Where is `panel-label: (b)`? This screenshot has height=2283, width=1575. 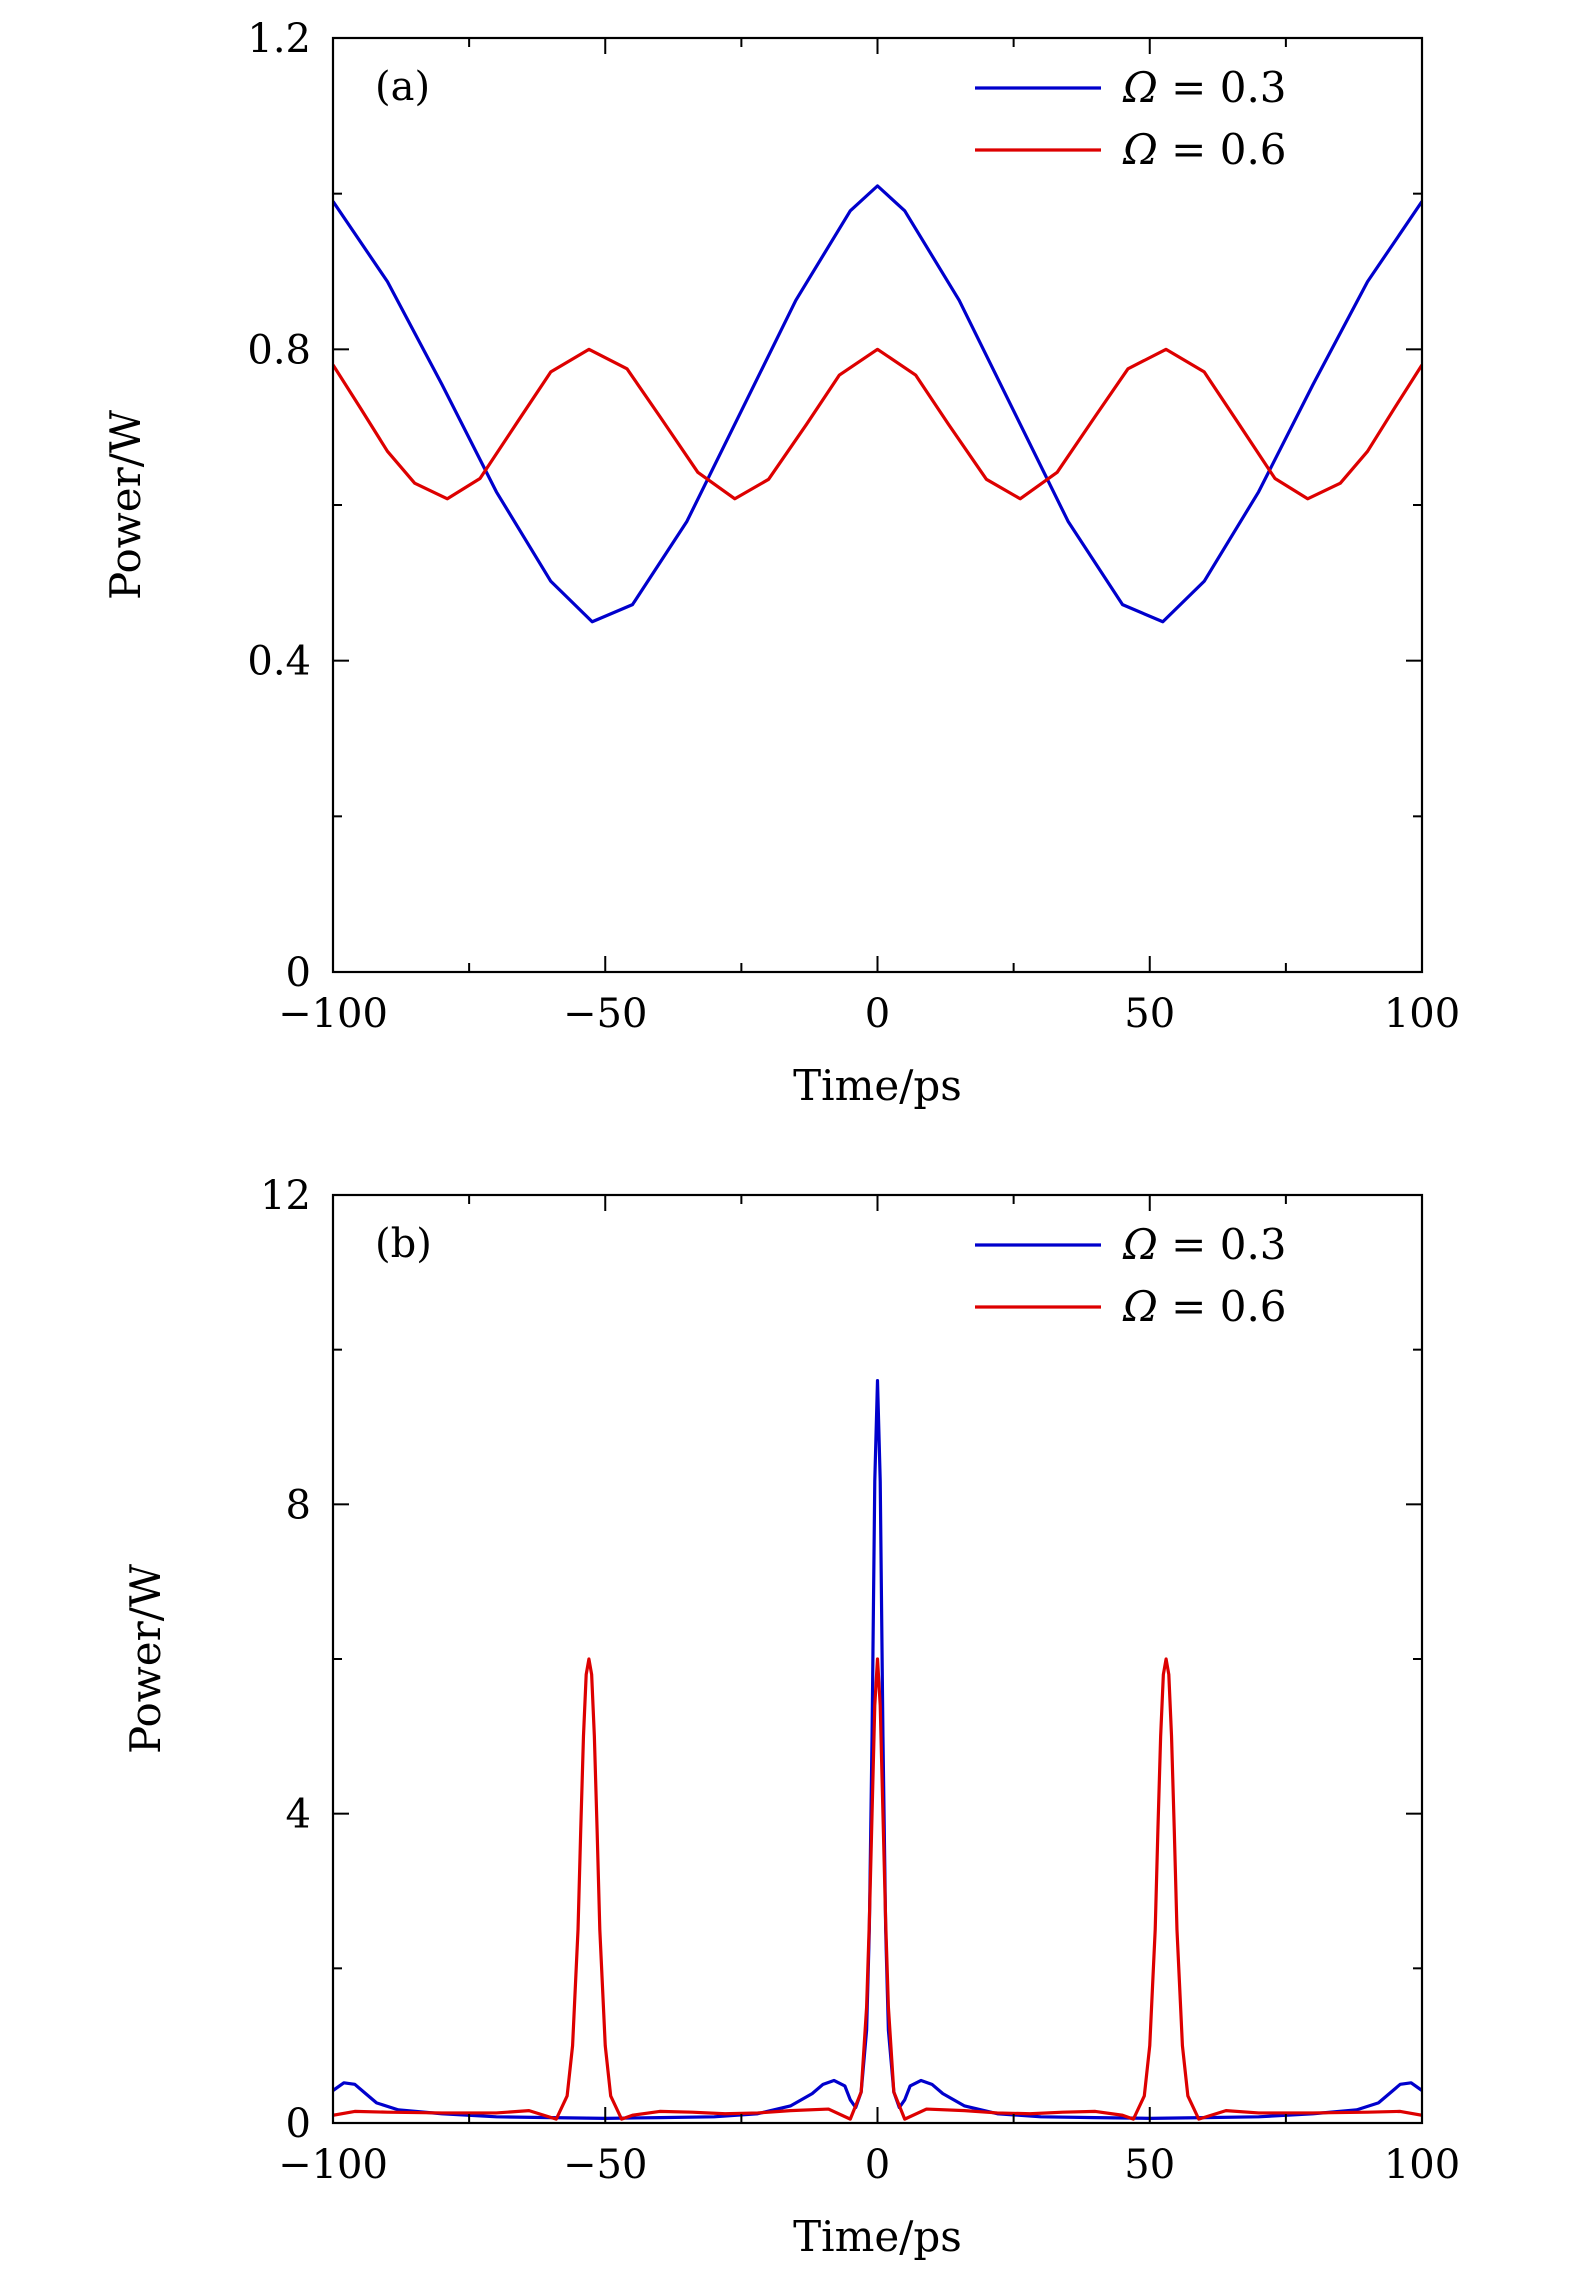 panel-label: (b) is located at coordinates (403, 1244).